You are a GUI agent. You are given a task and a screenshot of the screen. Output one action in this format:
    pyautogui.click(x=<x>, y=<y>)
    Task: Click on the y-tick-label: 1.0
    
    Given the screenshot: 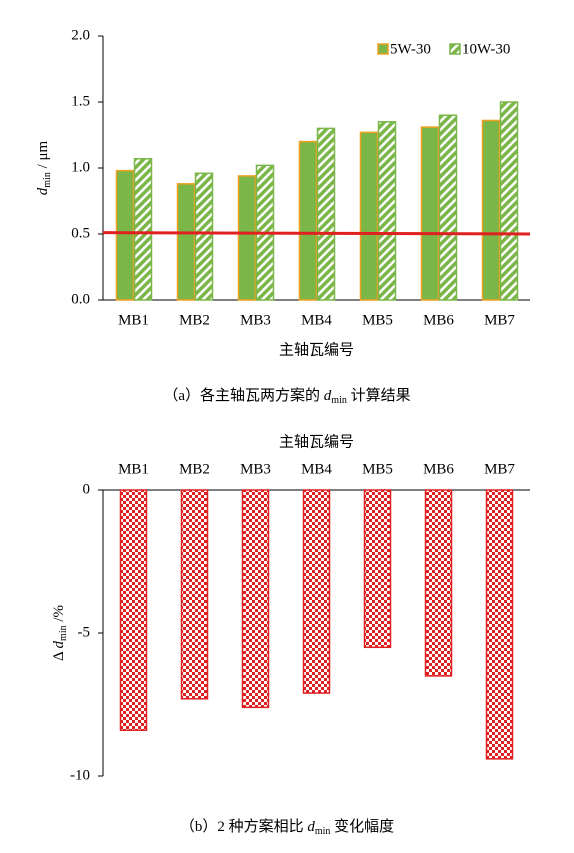 What is the action you would take?
    pyautogui.click(x=80, y=167)
    